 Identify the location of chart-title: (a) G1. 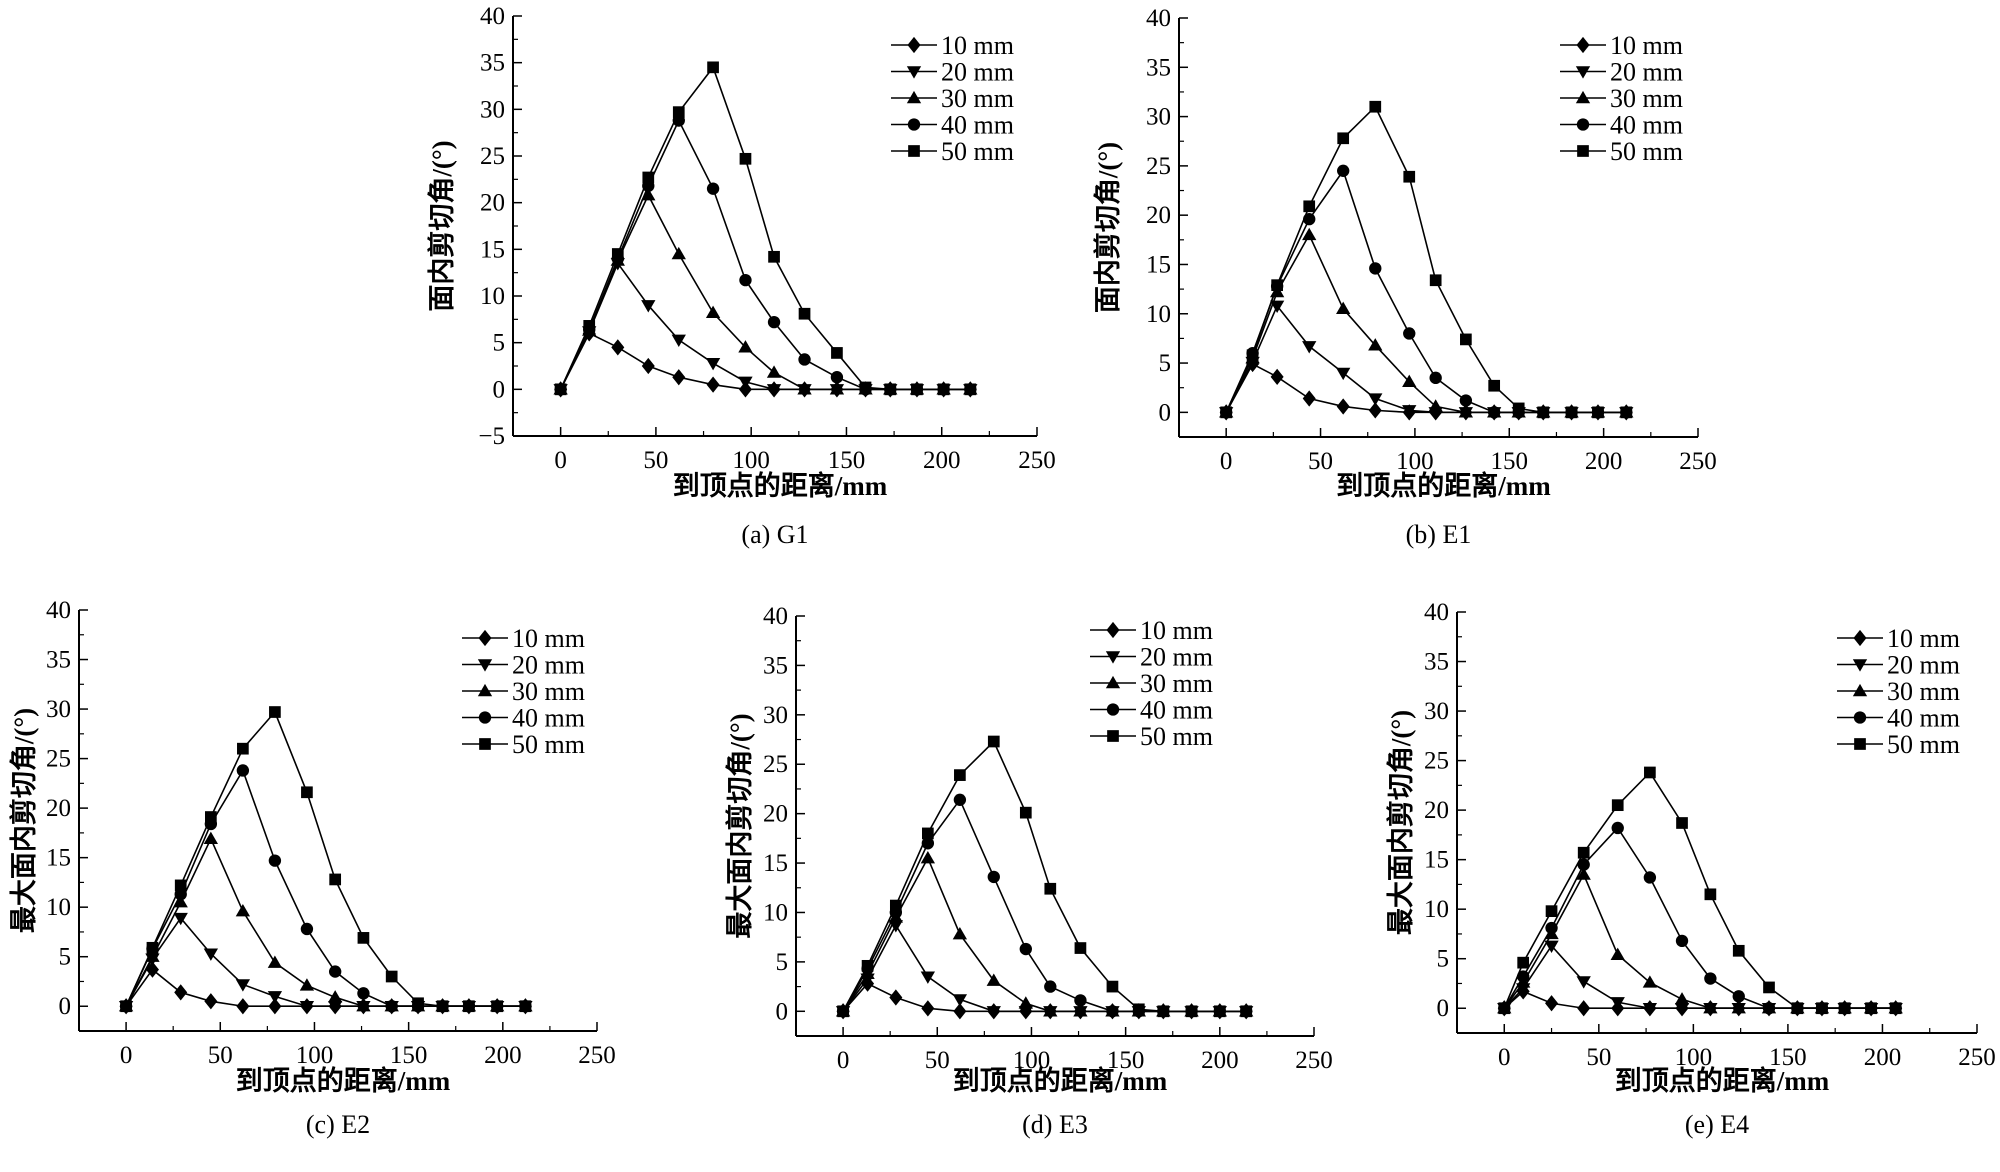
(774, 534).